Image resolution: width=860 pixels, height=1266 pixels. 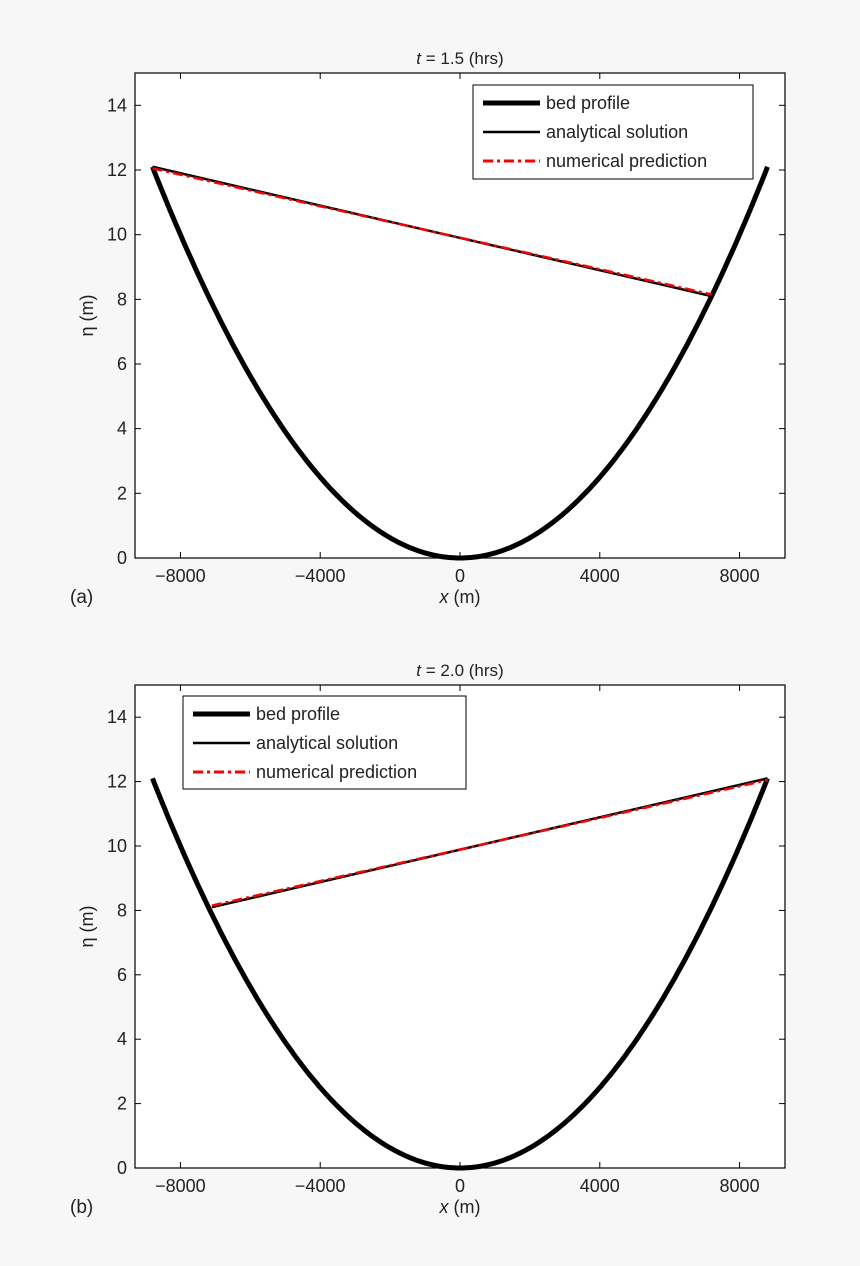 I want to click on chart-title: t = 2.0 (hrs), so click(x=459, y=670).